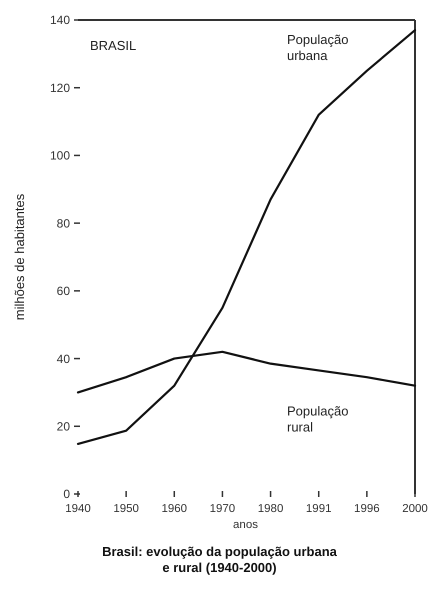 The image size is (439, 604). I want to click on x-axis-title: anos, so click(245, 525).